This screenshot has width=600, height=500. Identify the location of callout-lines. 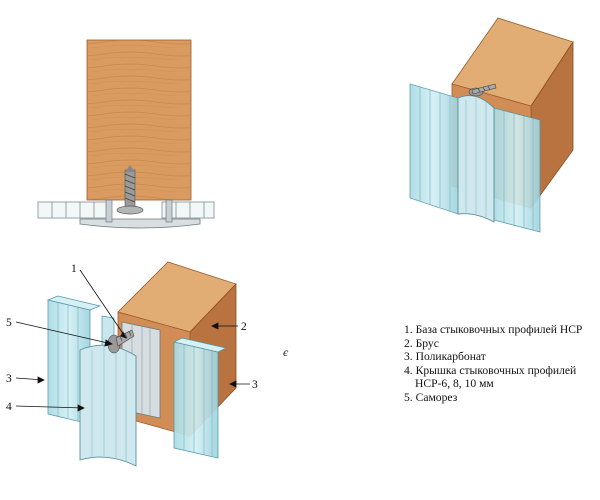
(132, 340).